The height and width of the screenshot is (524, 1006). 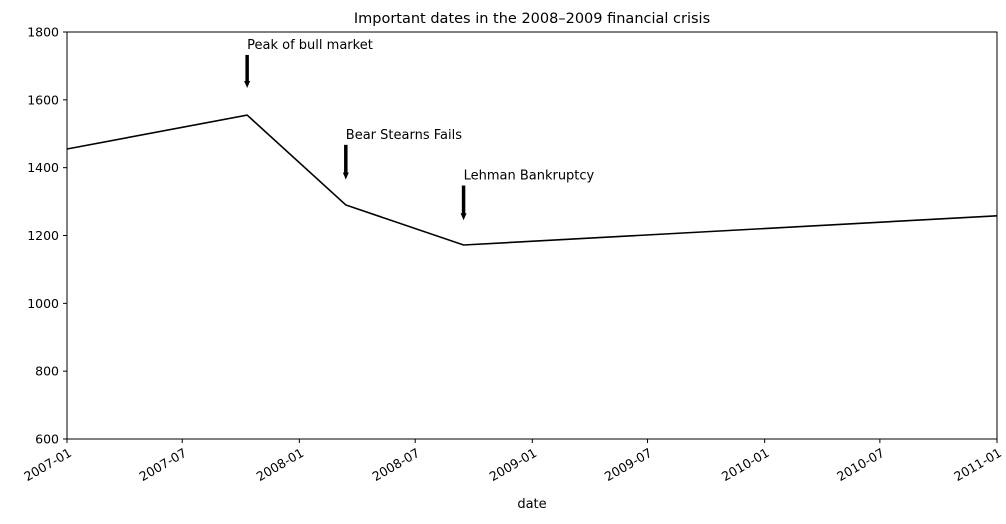 What do you see at coordinates (531, 504) in the screenshot?
I see `x-axis-label: date` at bounding box center [531, 504].